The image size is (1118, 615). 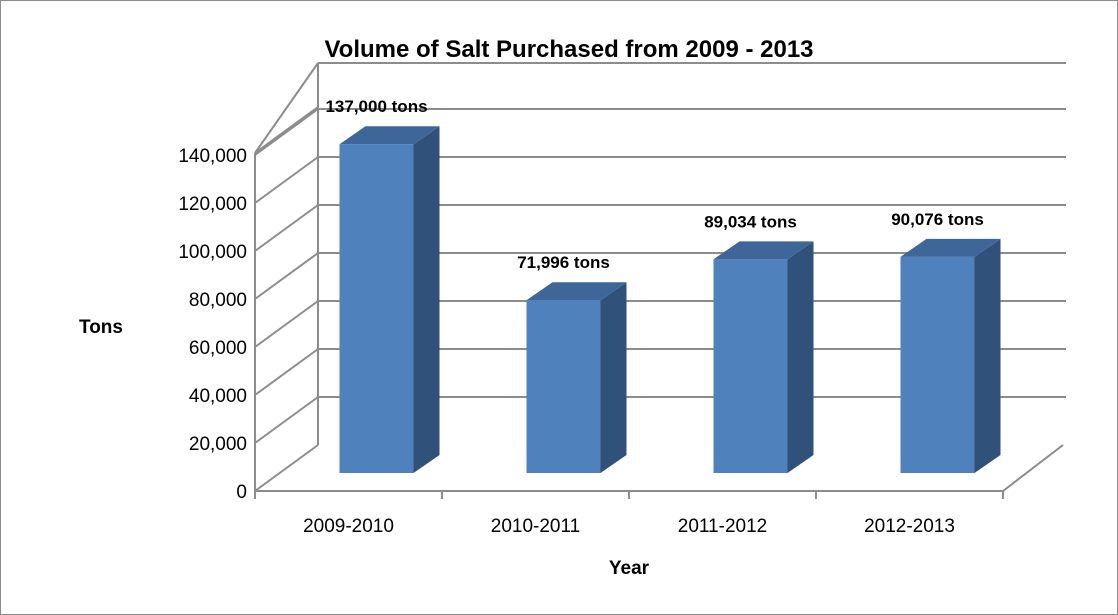 What do you see at coordinates (376, 106) in the screenshot?
I see `data-label: 137,000 tons` at bounding box center [376, 106].